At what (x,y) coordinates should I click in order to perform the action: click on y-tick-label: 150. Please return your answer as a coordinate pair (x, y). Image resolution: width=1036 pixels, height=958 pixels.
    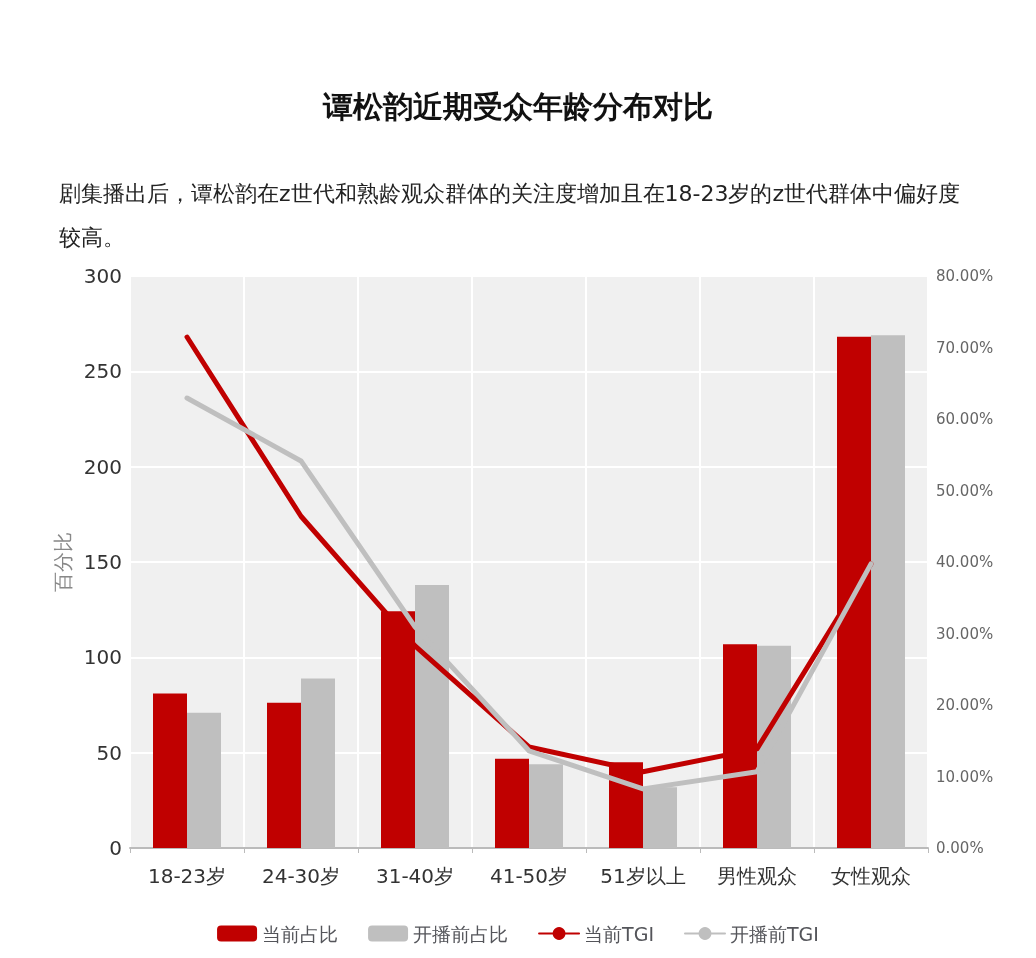
    Looking at the image, I should click on (102, 562).